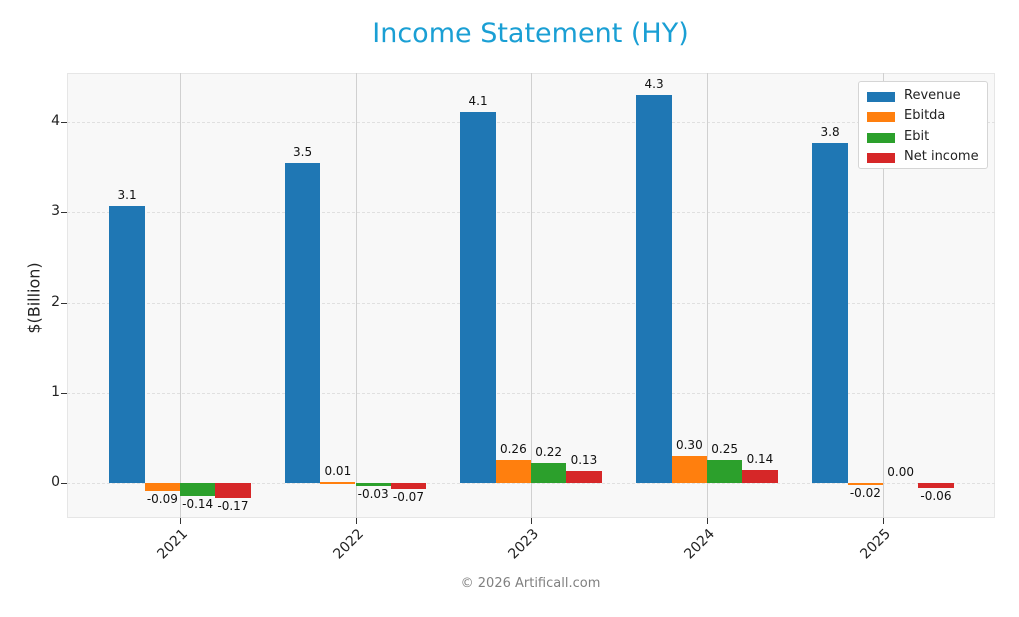  I want to click on bar-value-label: 4.1, so click(478, 101).